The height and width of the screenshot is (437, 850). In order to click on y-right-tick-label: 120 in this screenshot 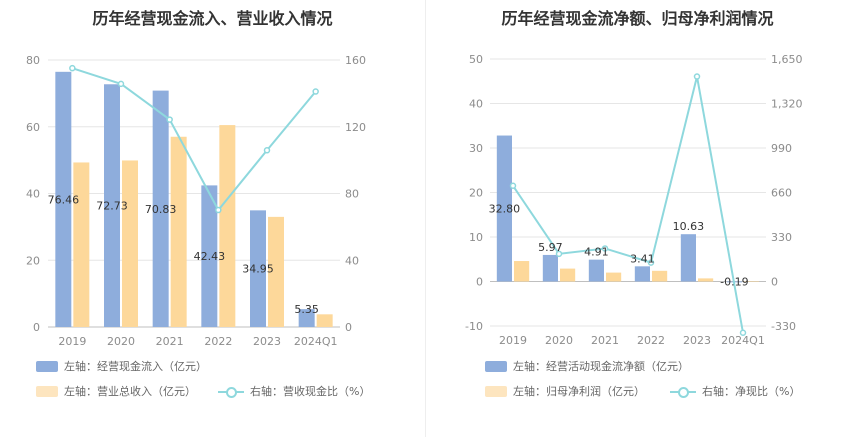, I will do `click(355, 127)`.